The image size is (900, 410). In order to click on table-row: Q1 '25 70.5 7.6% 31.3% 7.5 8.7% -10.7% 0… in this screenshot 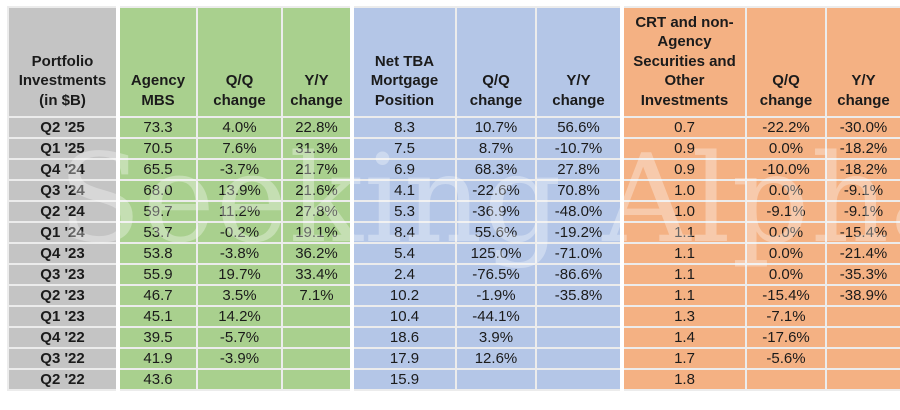, I will do `click(453, 148)`.